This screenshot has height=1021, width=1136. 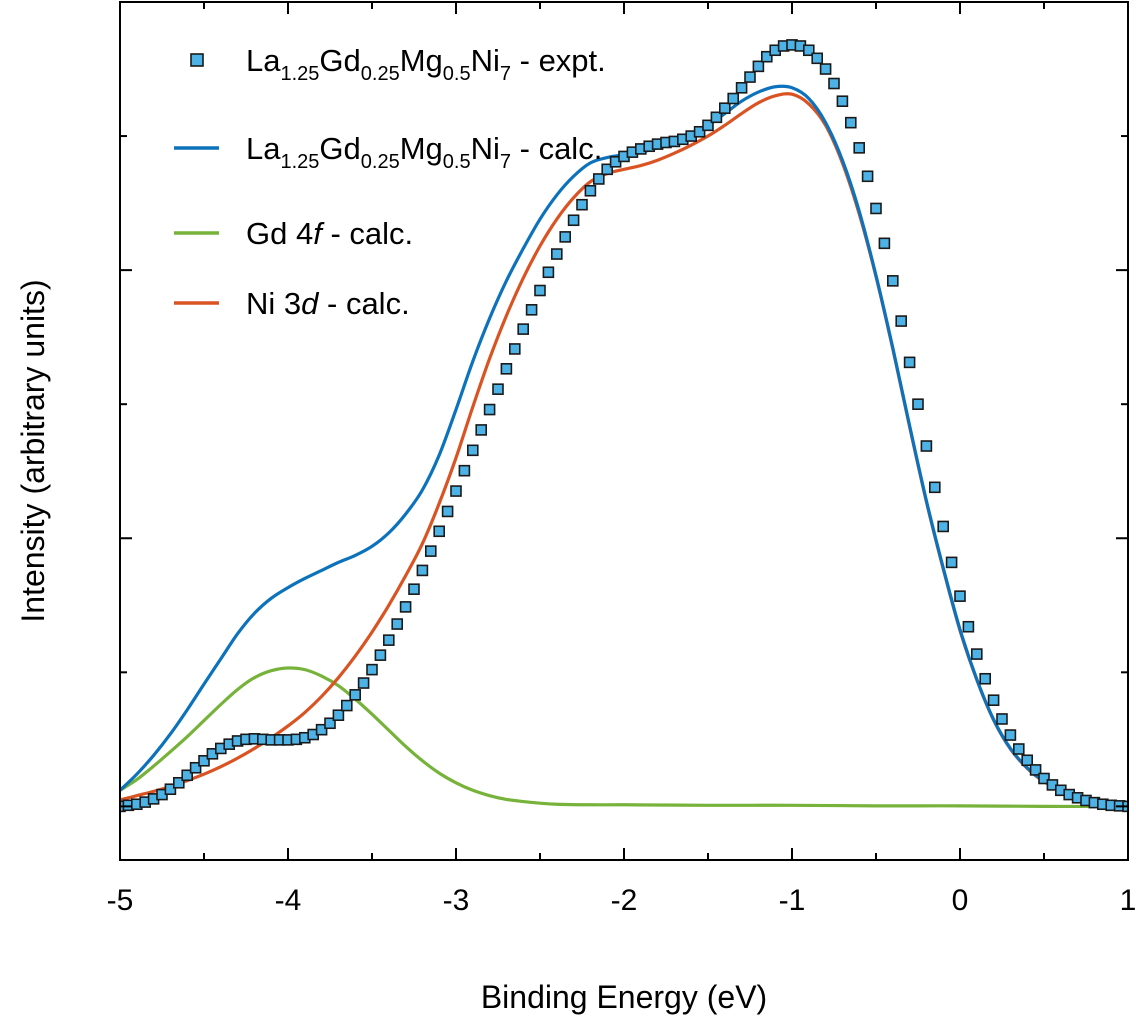 I want to click on x-tick-label: 1, so click(x=1128, y=900).